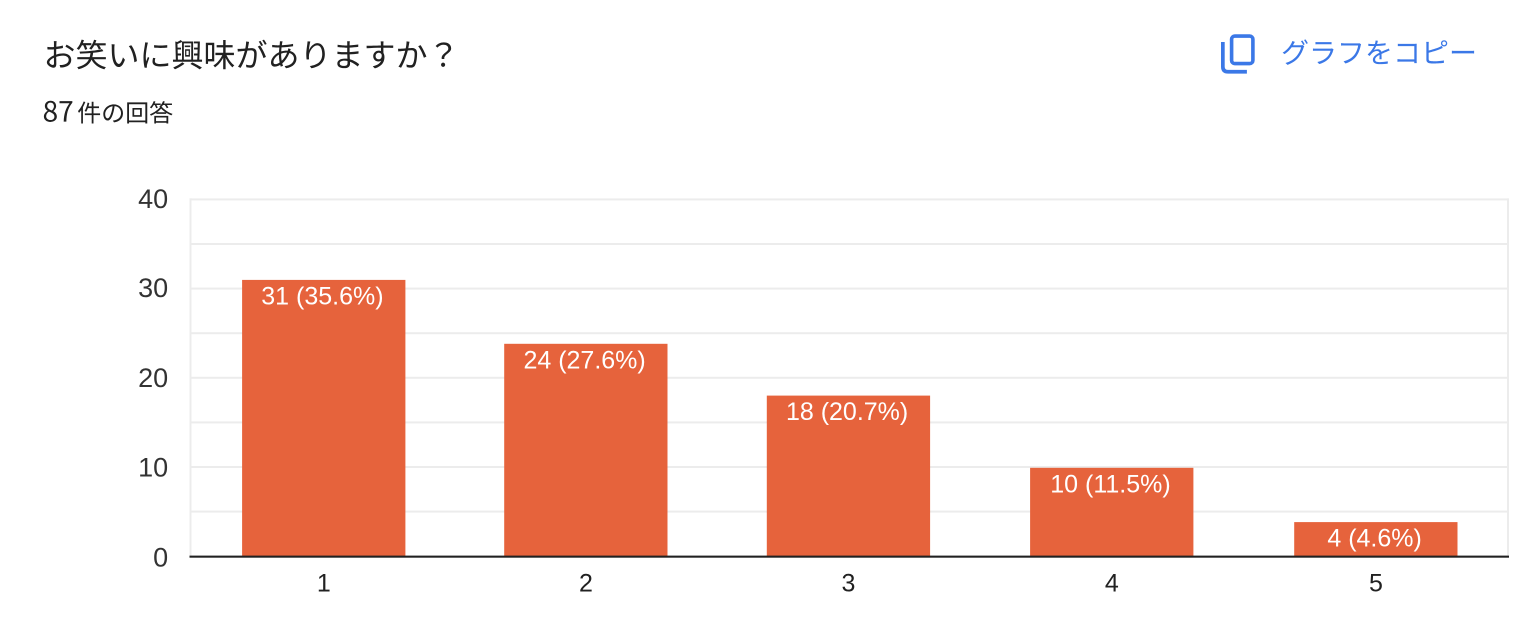 This screenshot has width=1528, height=635. What do you see at coordinates (153, 199) in the screenshot?
I see `svg-text: 40` at bounding box center [153, 199].